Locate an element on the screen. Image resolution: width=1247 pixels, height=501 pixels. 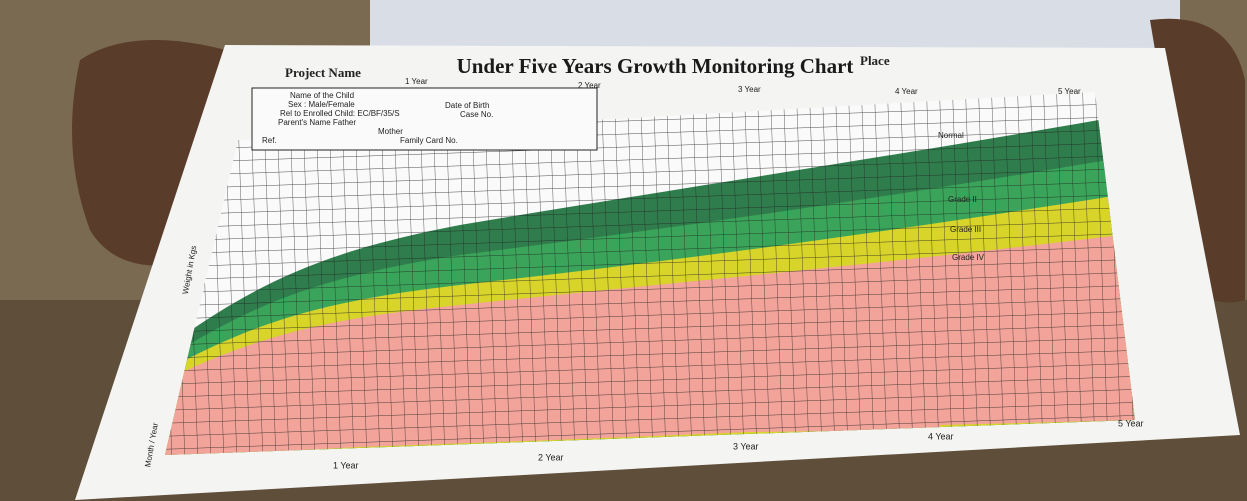
form-field: Case No. is located at coordinates (476, 114).